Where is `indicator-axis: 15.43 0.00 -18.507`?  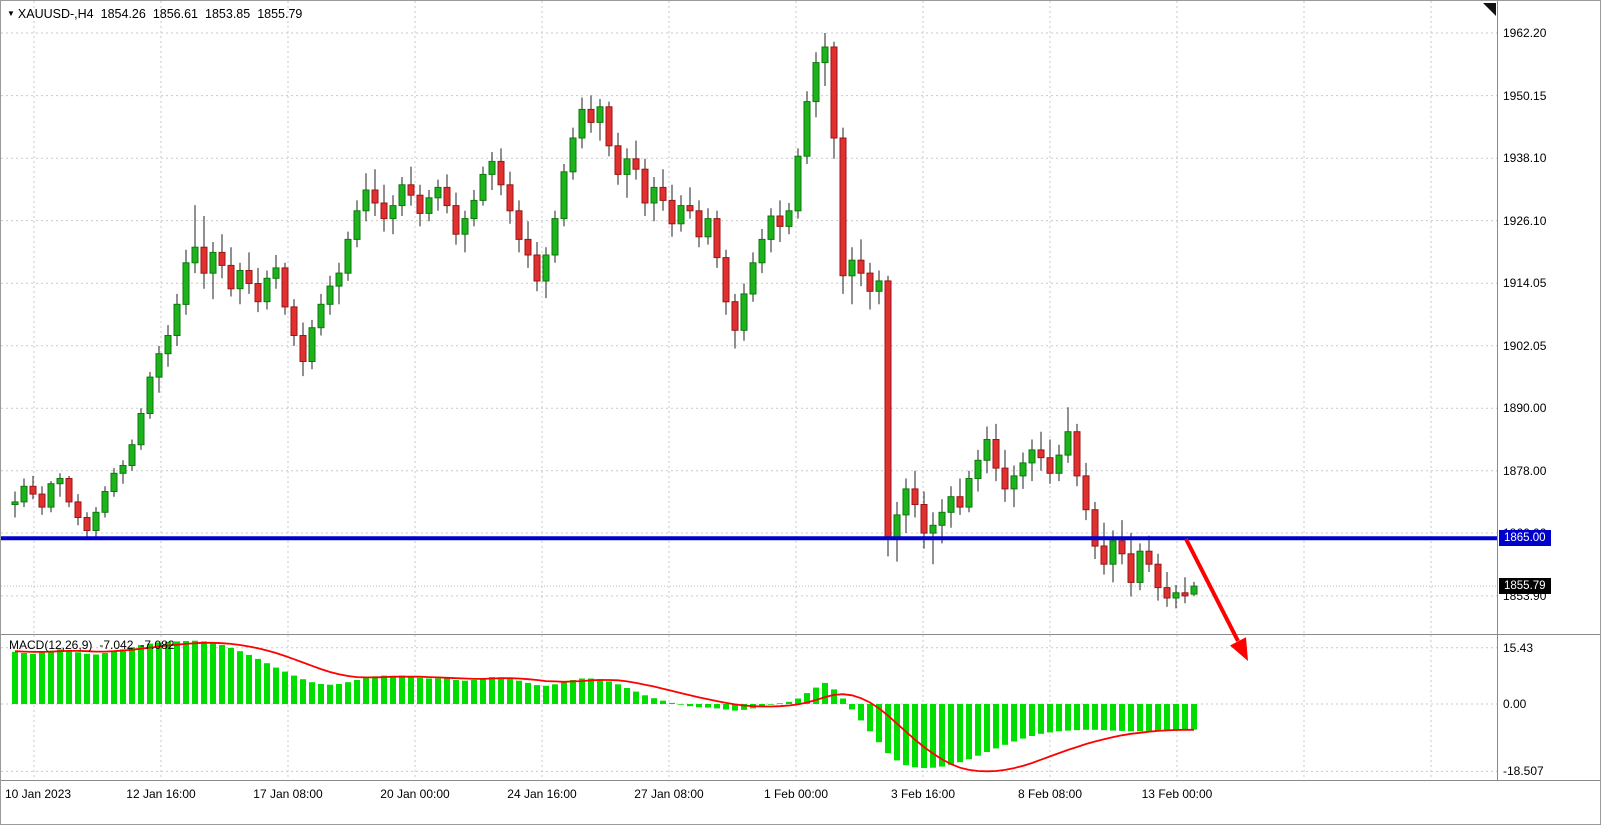
indicator-axis: 15.43 0.00 -18.507 is located at coordinates (1549, 707).